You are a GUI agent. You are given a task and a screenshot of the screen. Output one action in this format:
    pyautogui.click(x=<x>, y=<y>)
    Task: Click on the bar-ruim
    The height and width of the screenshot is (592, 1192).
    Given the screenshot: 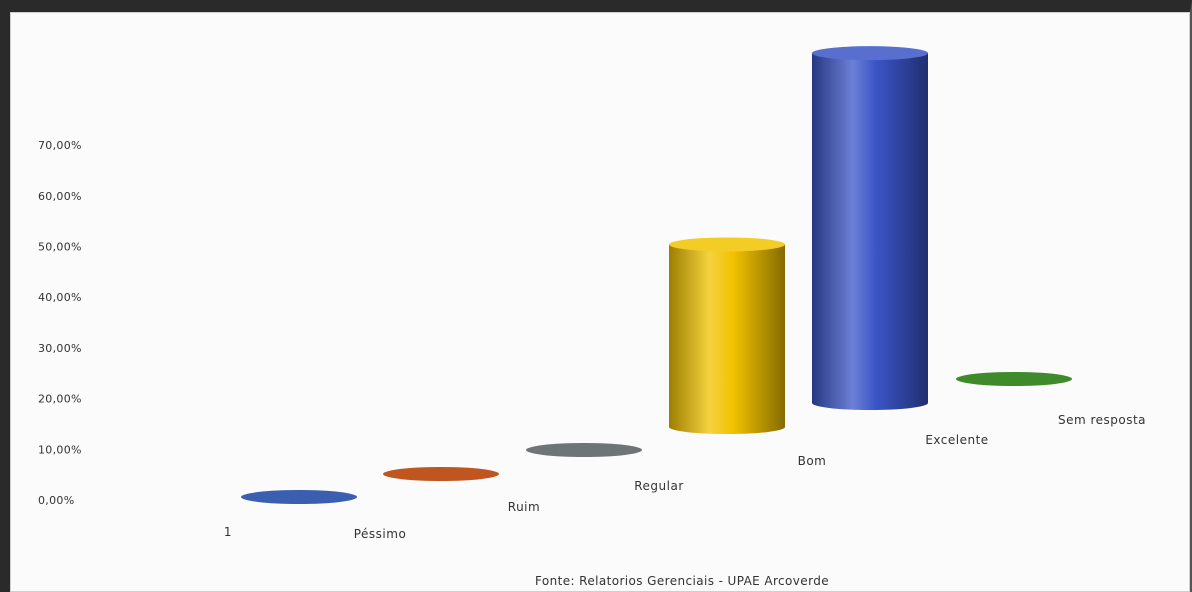 What is the action you would take?
    pyautogui.click(x=441, y=474)
    